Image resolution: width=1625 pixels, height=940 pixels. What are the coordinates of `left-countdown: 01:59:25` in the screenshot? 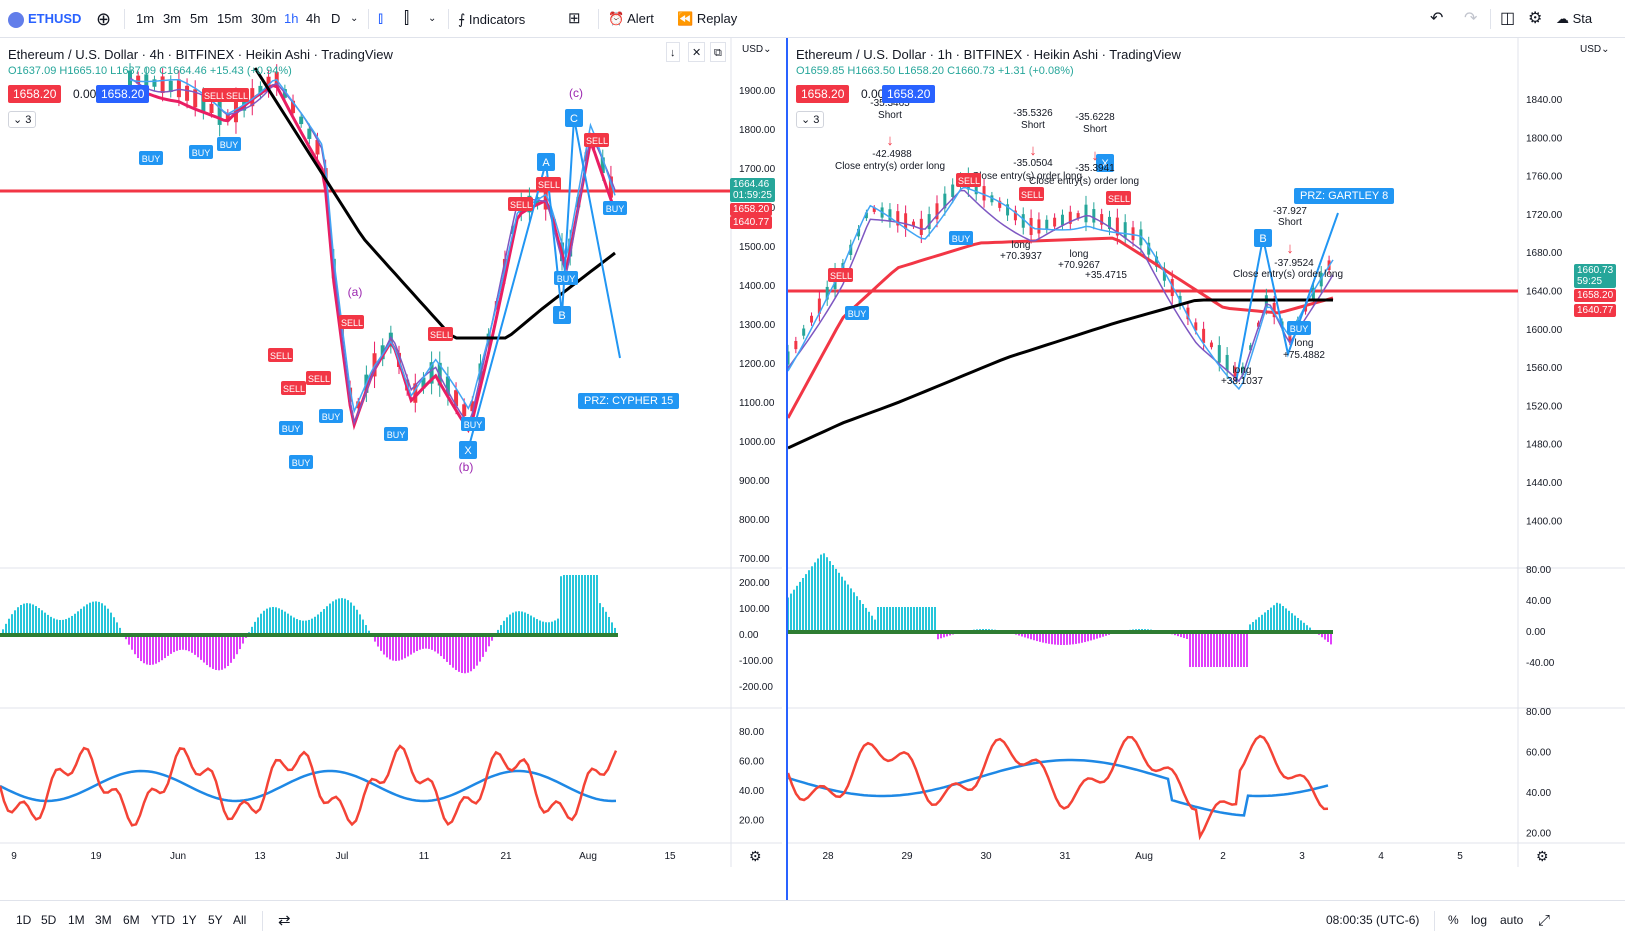 It's located at (752, 195).